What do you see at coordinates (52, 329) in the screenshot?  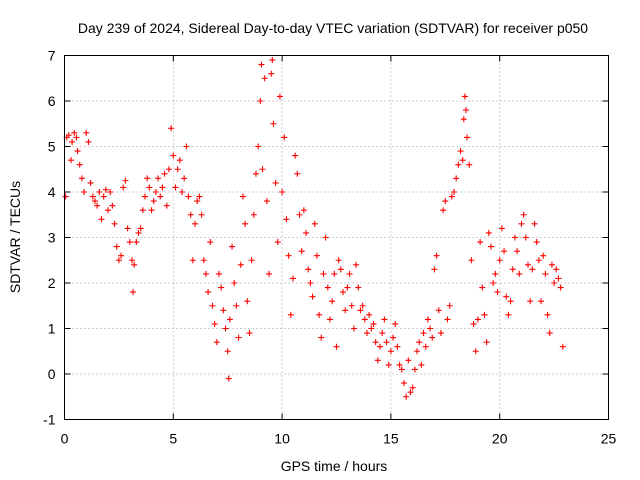 I see `y-tick-label: 1` at bounding box center [52, 329].